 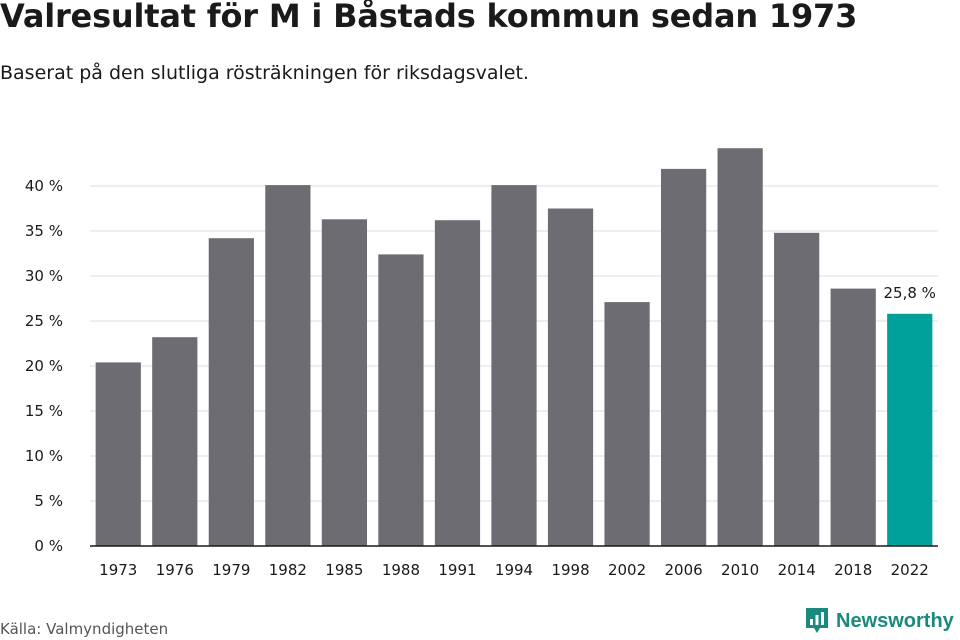 I want to click on brand: Newsworthy, so click(x=879, y=621).